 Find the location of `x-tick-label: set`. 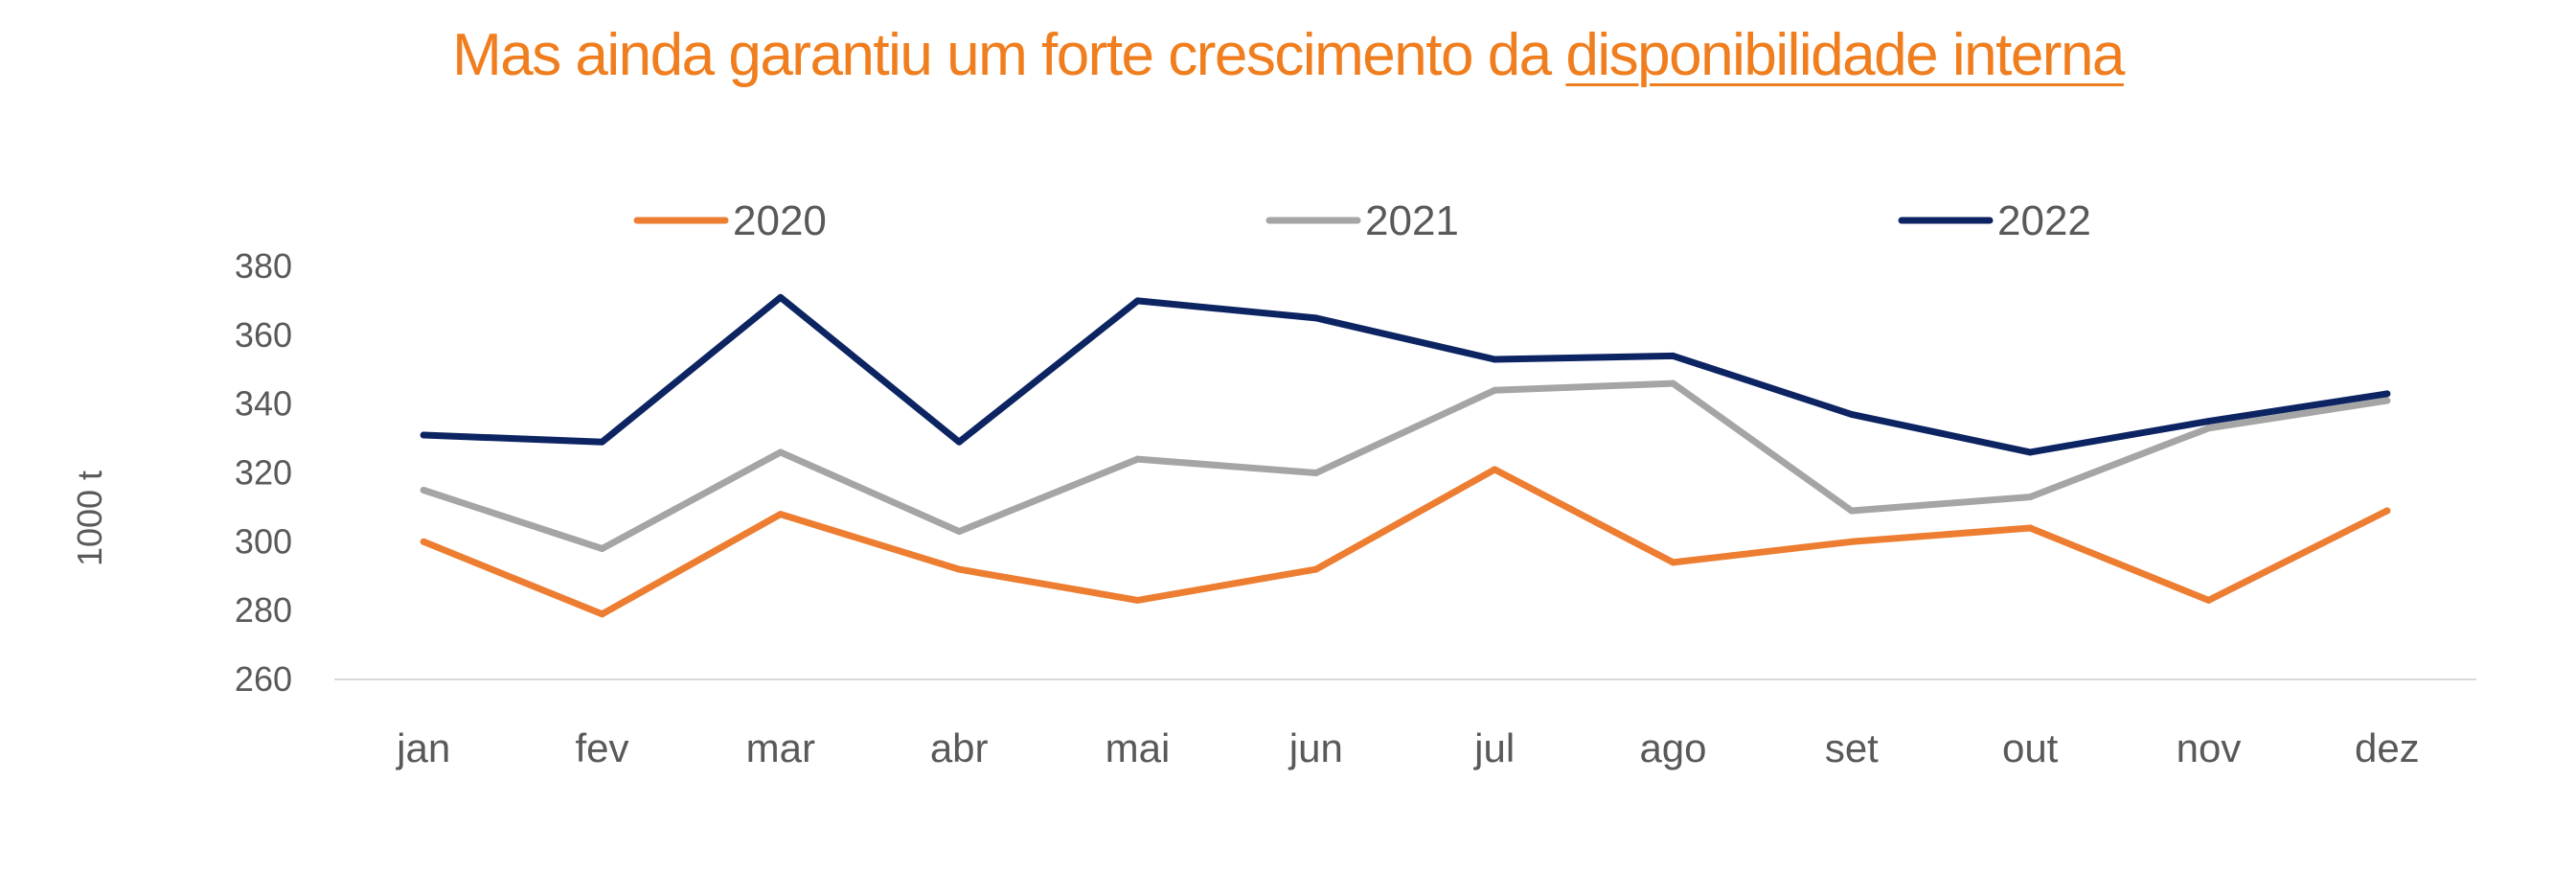

x-tick-label: set is located at coordinates (1852, 748).